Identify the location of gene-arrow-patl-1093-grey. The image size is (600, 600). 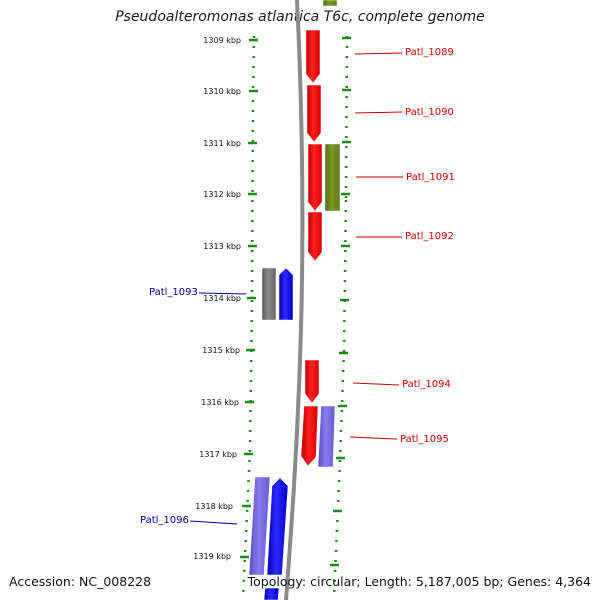
(269, 294).